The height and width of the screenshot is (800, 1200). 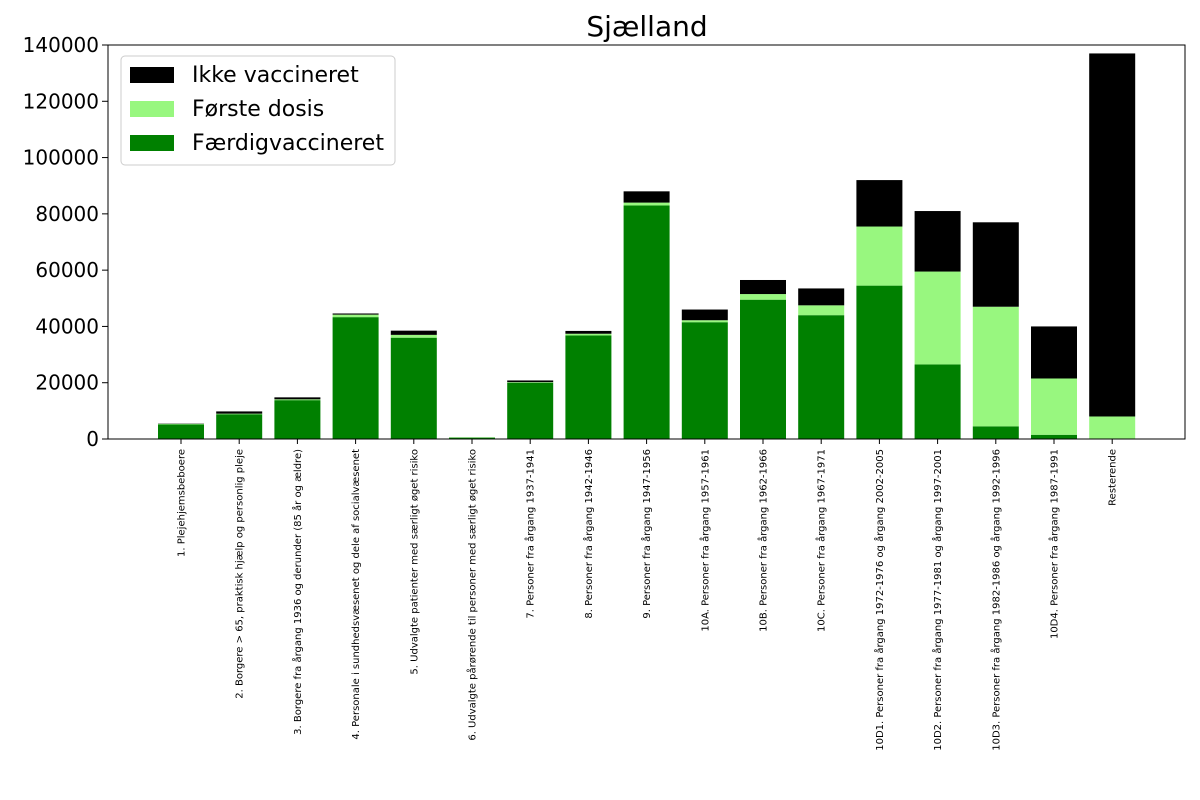 I want to click on bar-segment-første-dosis-6, so click(x=530, y=382).